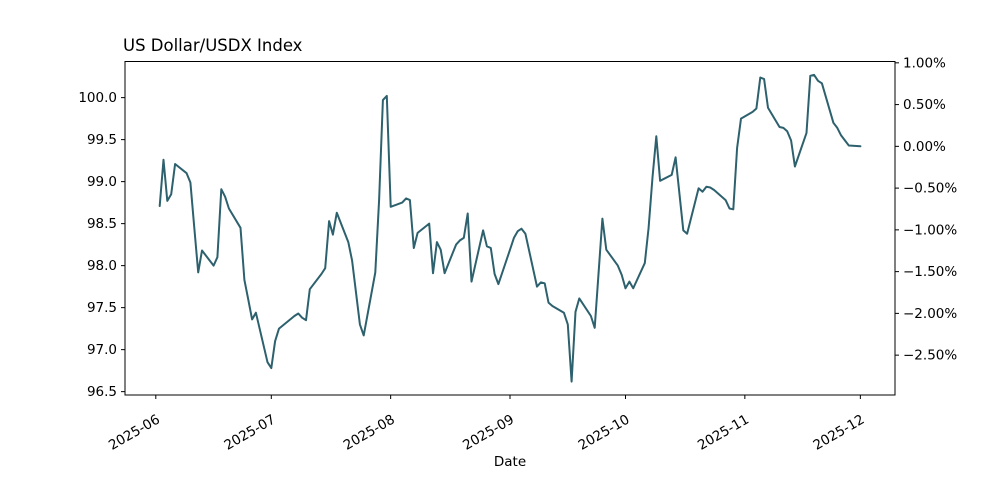 Image resolution: width=1000 pixels, height=500 pixels. Describe the element at coordinates (102, 392) in the screenshot. I see `left-axis-tick-label: 96.5` at that location.